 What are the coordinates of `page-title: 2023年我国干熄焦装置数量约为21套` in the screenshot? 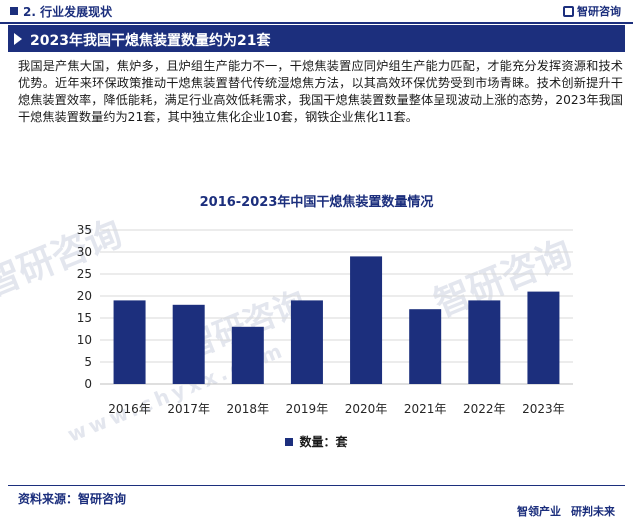 It's located at (150, 41).